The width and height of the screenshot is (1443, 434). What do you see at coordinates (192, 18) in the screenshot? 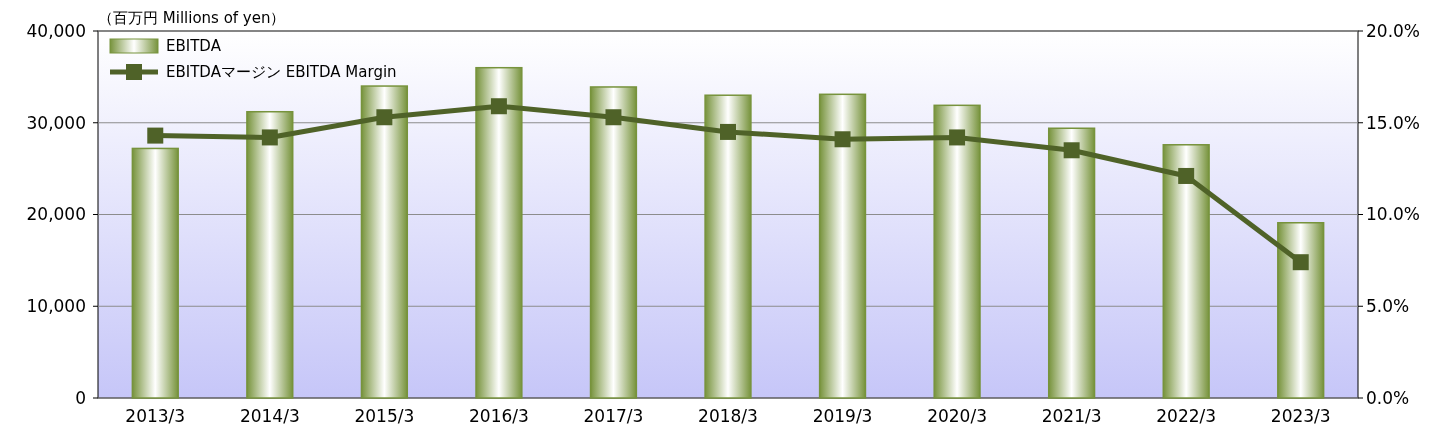
I see `y-axis-title: （百万円 Millions of yen）` at bounding box center [192, 18].